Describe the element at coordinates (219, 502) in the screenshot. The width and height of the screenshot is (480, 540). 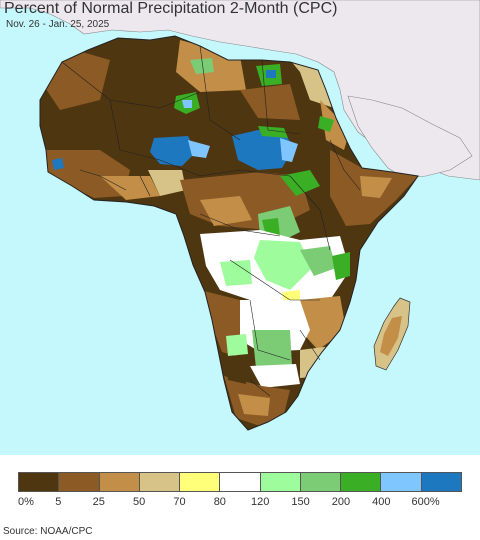
I see `legend-label: 80` at that location.